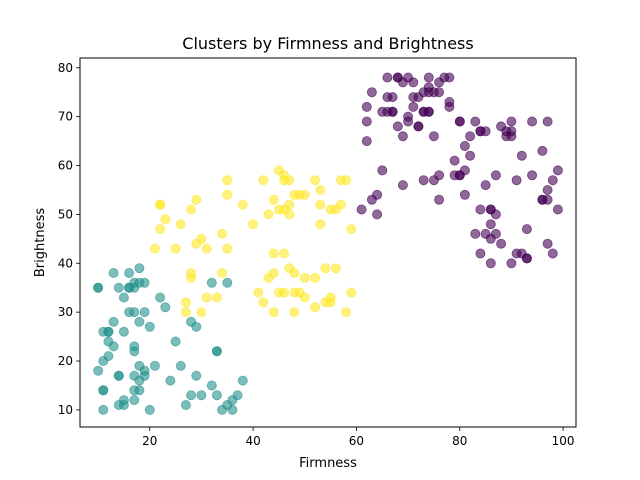 The width and height of the screenshot is (640, 480). I want to click on y-axis-label: Brightness, so click(40, 242).